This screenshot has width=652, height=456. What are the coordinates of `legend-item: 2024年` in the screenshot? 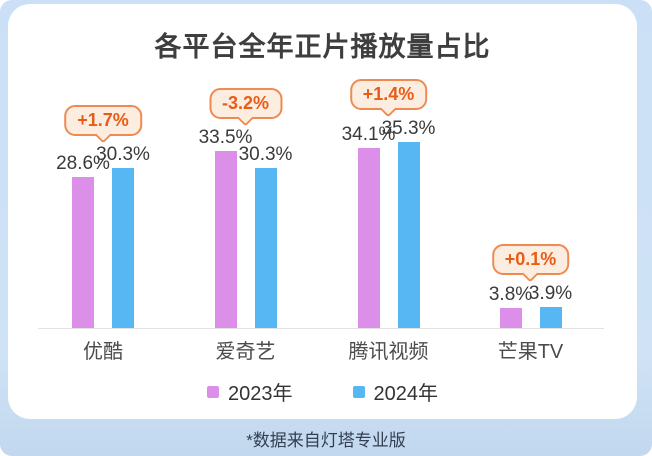 It's located at (395, 391).